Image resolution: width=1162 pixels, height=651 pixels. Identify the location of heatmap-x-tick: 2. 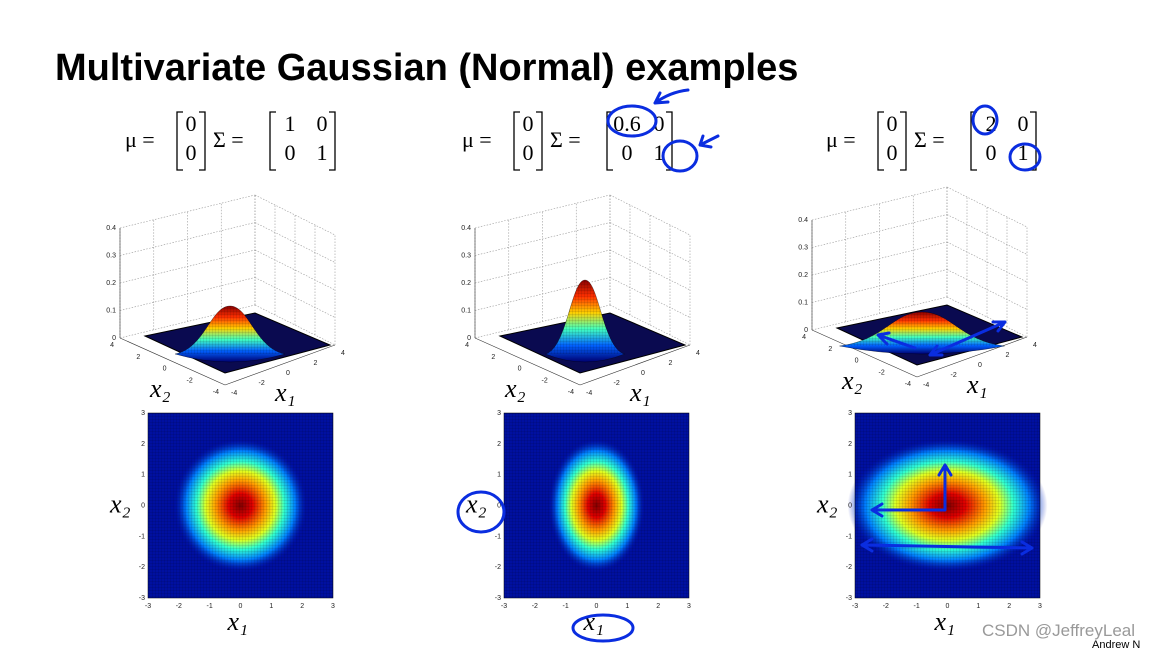
(302, 606).